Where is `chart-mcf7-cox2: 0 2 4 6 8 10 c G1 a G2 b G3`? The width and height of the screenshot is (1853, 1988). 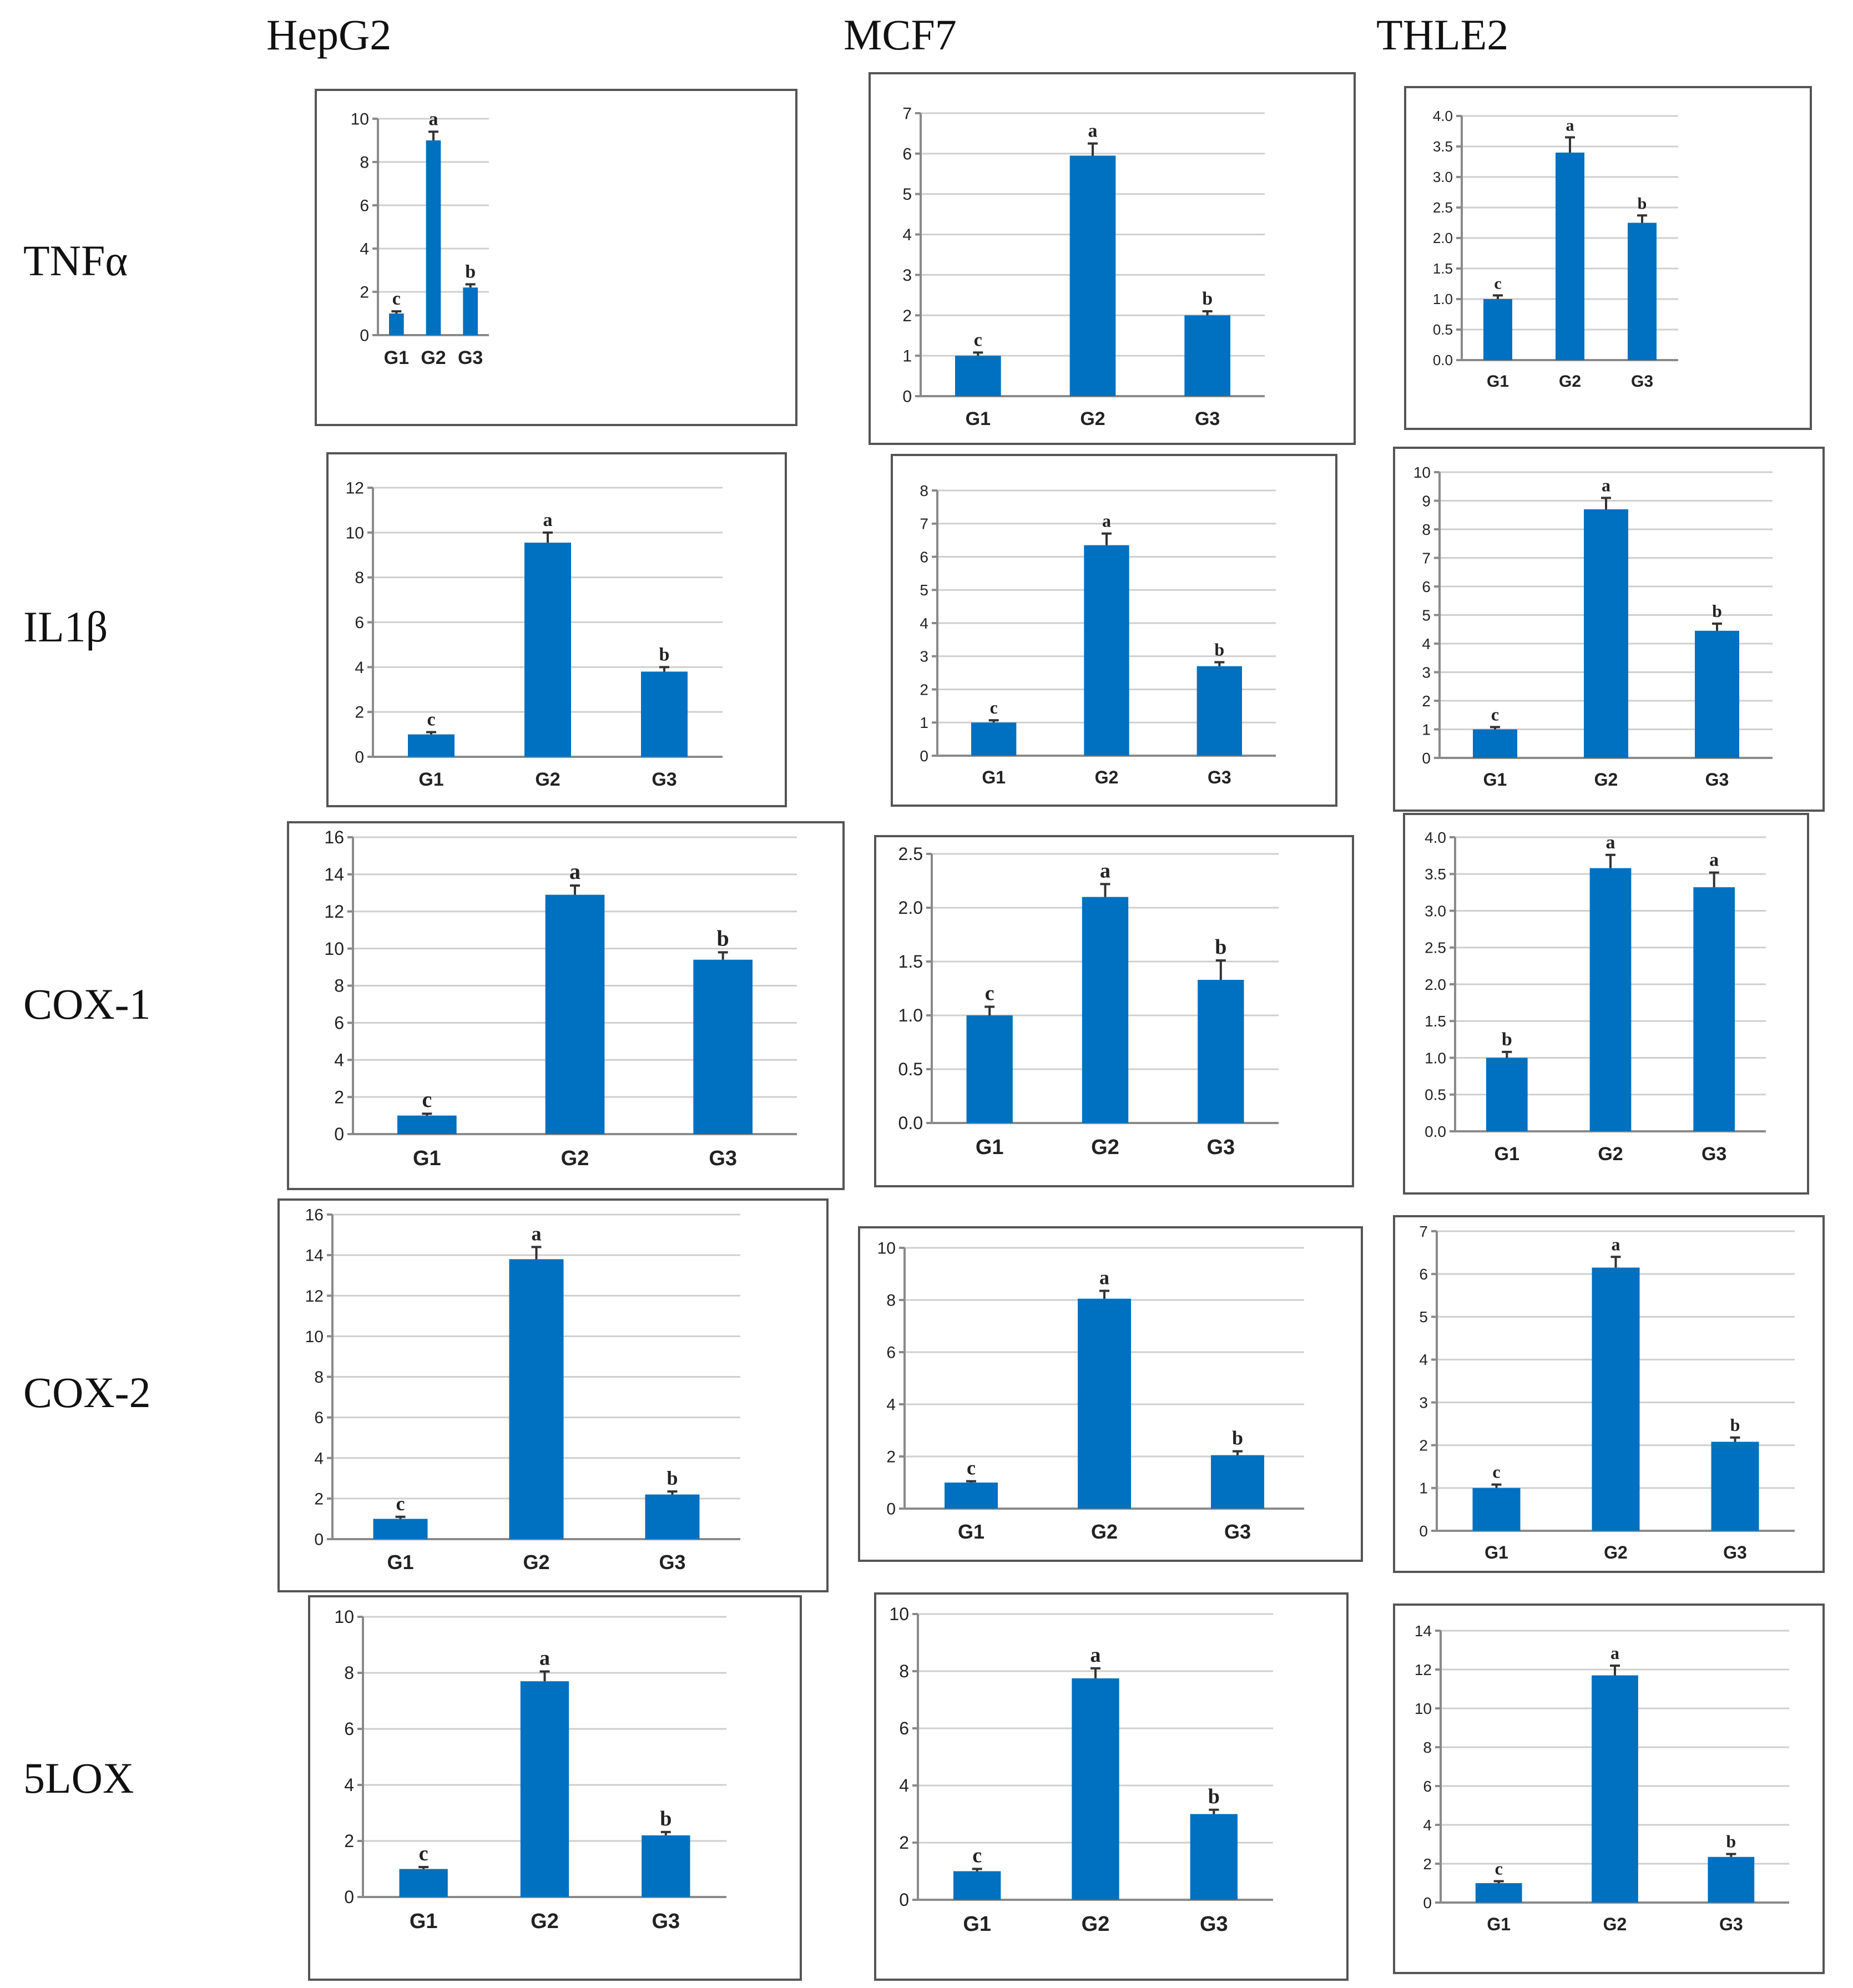 chart-mcf7-cox2: 0 2 4 6 8 10 c G1 a G2 b G3 is located at coordinates (1110, 1394).